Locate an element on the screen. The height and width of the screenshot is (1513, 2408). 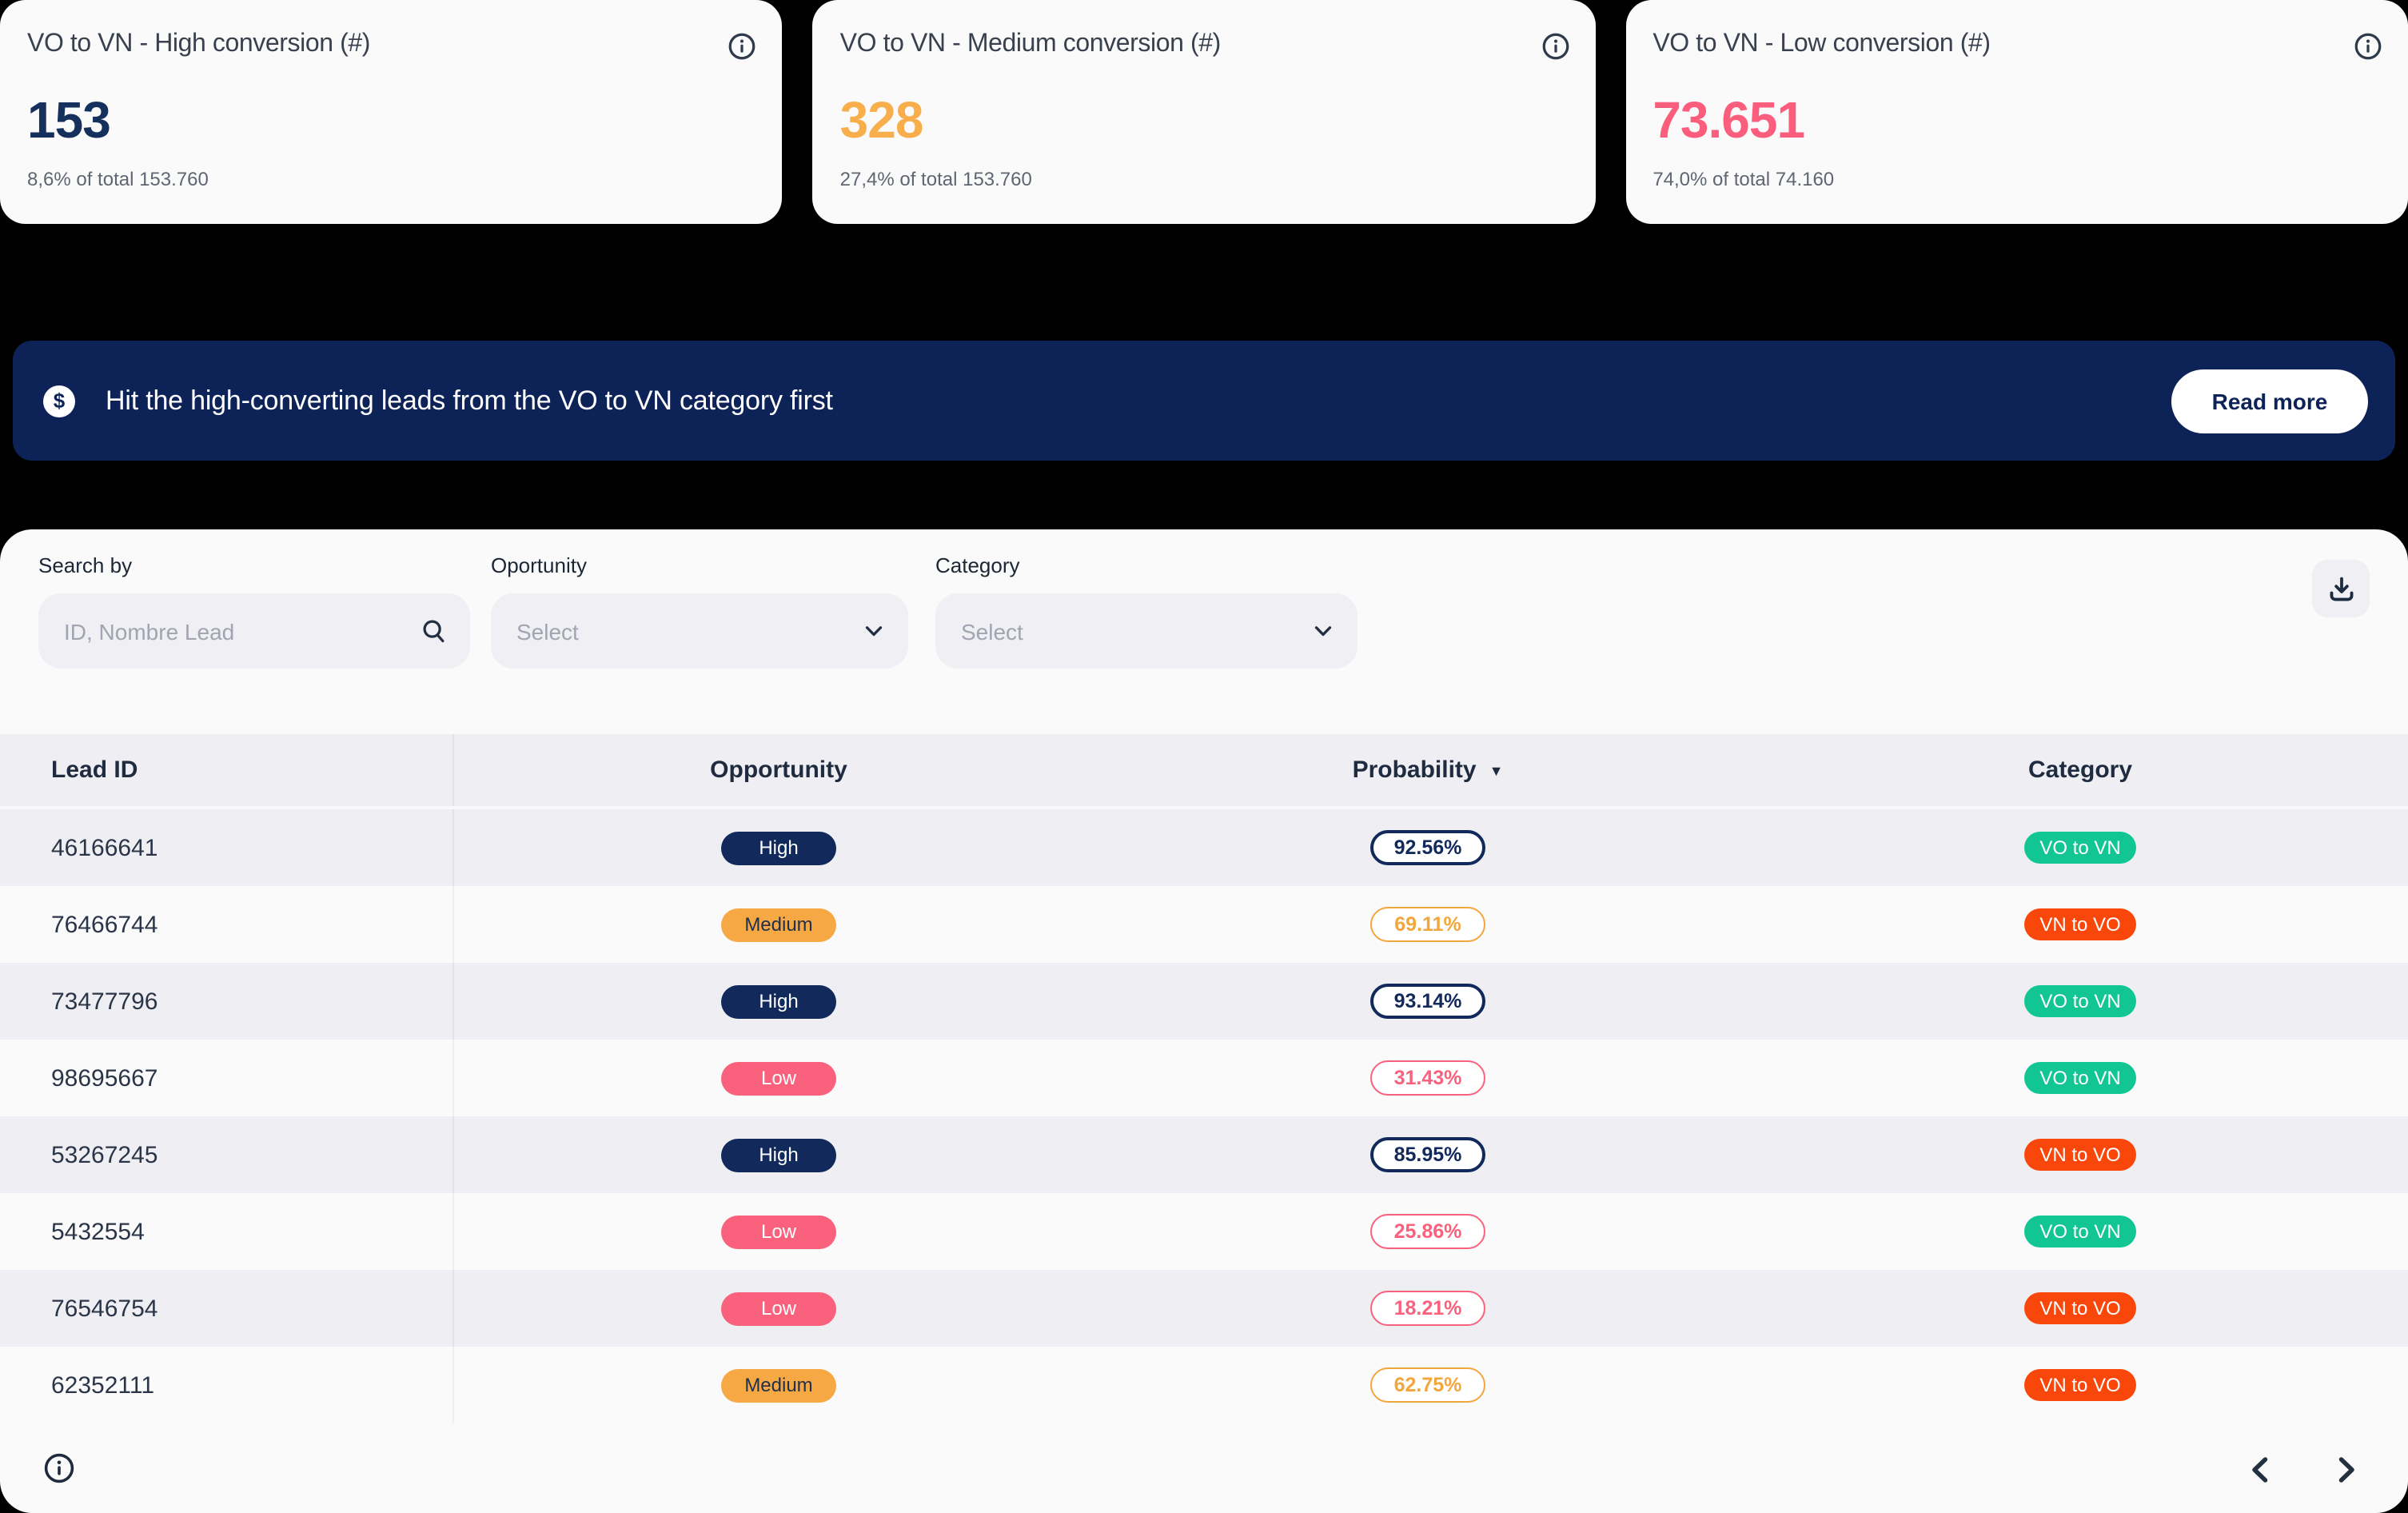
lead-id-cell: 73477796 is located at coordinates (227, 1001).